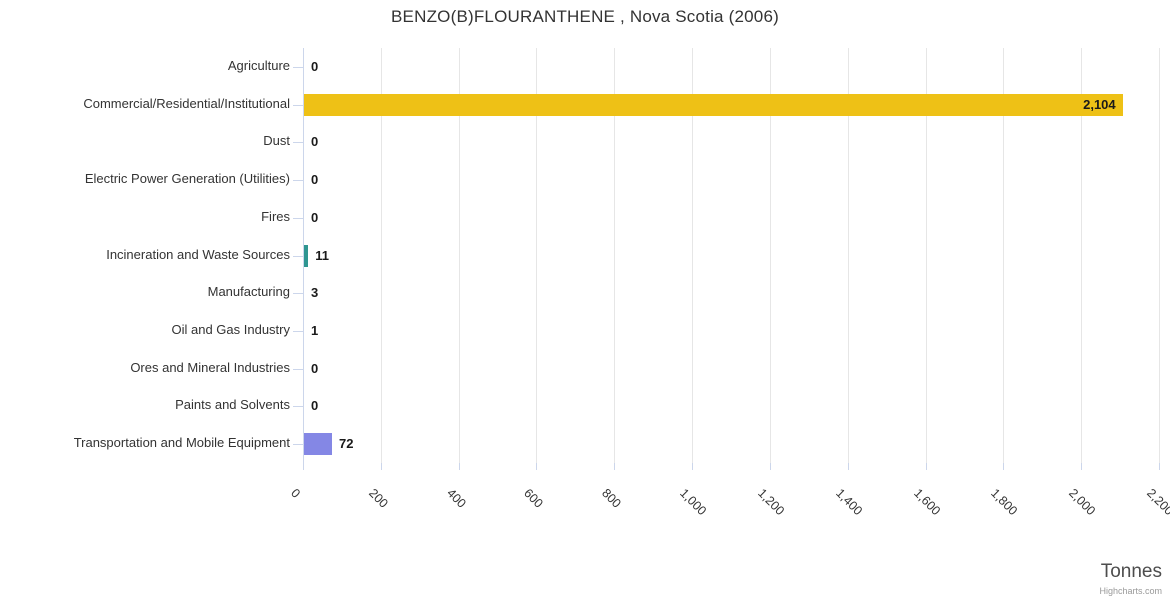 The image size is (1170, 600). Describe the element at coordinates (181, 443) in the screenshot. I see `category-label: Transportation and Mobile Equipment` at that location.